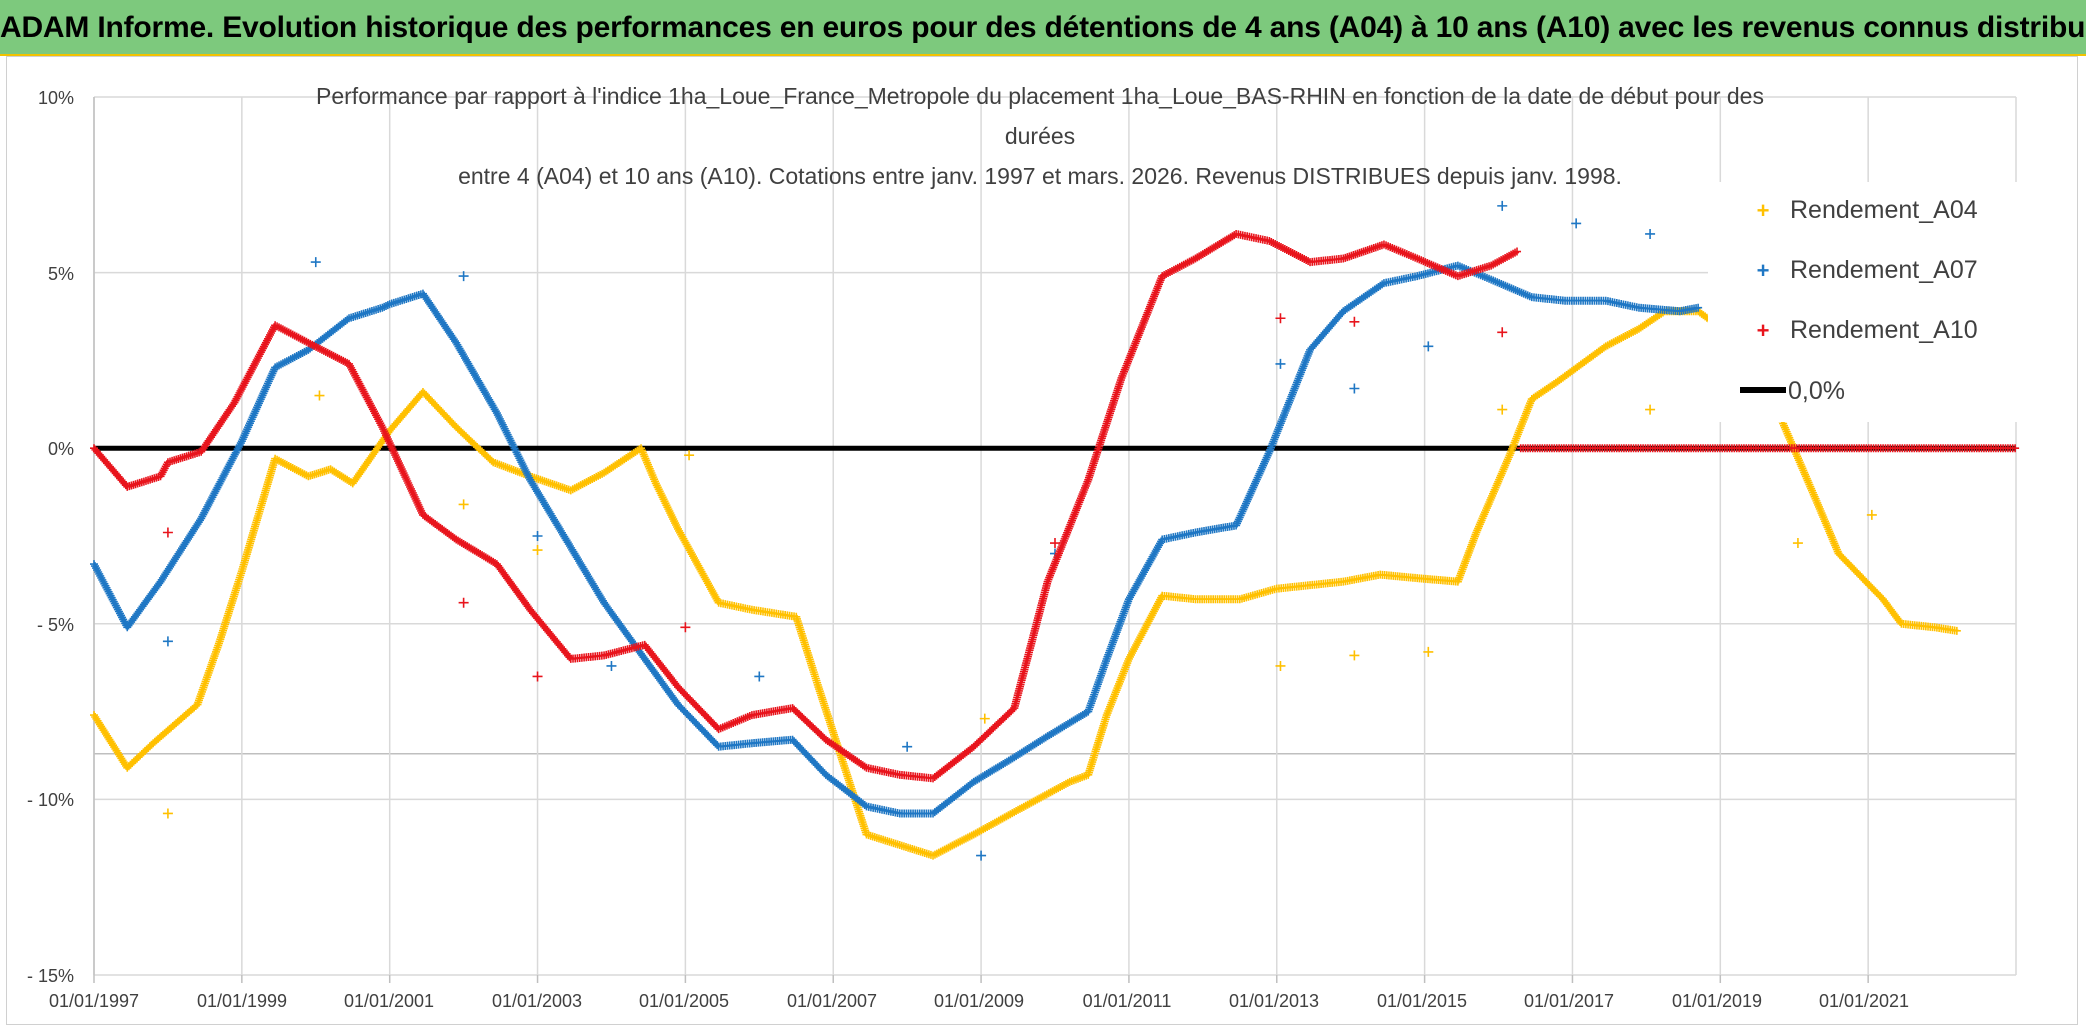 The height and width of the screenshot is (1031, 2086). Describe the element at coordinates (242, 1001) in the screenshot. I see `x-tick-label: 01/01/1999` at that location.